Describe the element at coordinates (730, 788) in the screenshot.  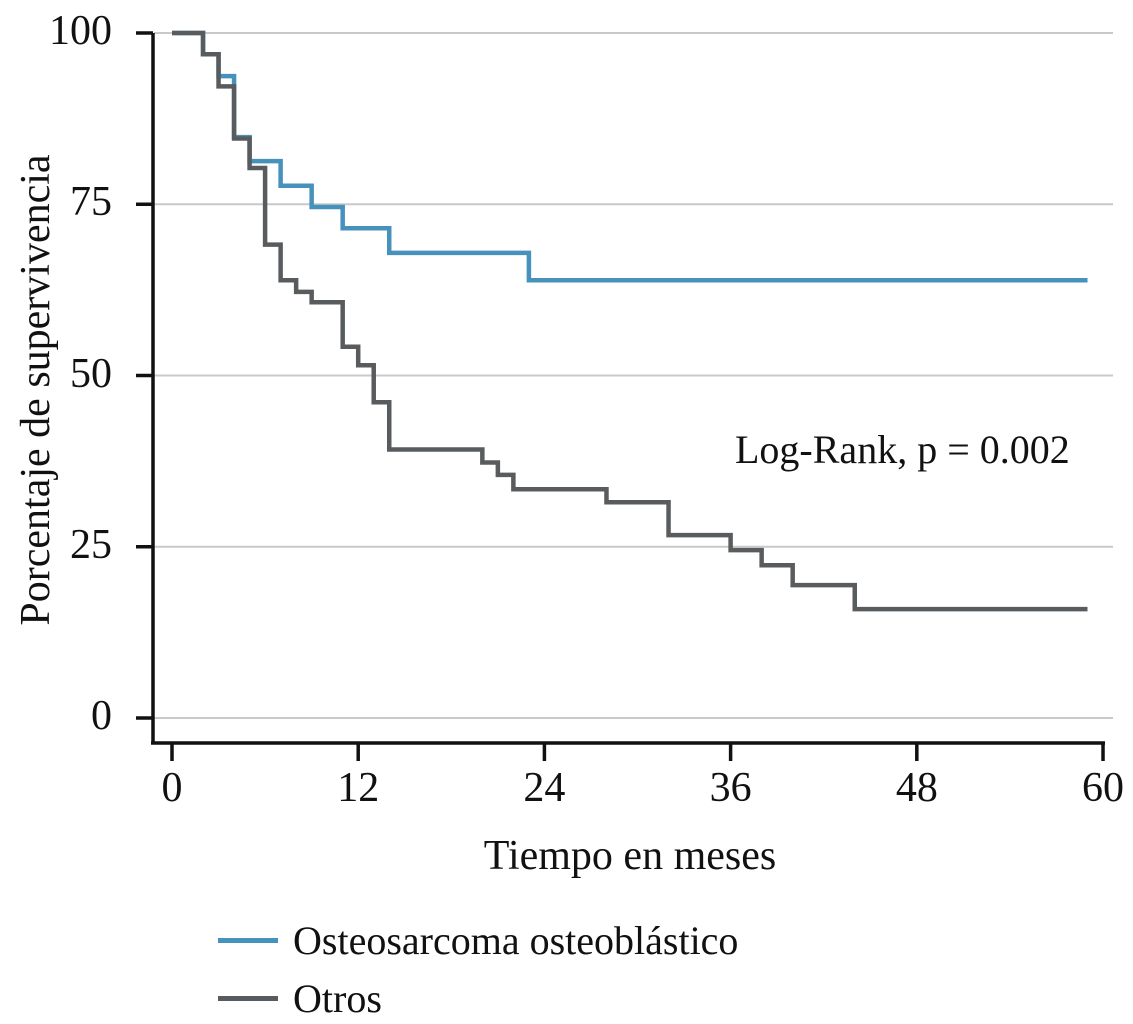
I see `x-tick-label-36: 36` at that location.